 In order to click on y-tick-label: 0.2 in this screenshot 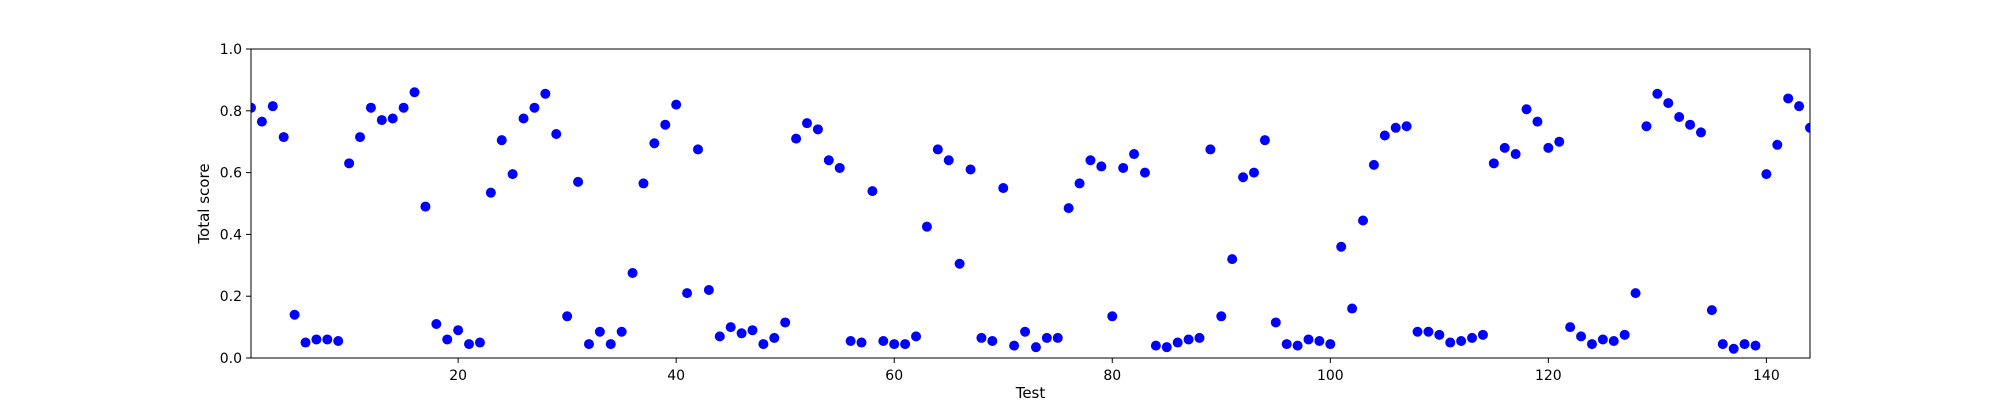, I will do `click(231, 297)`.